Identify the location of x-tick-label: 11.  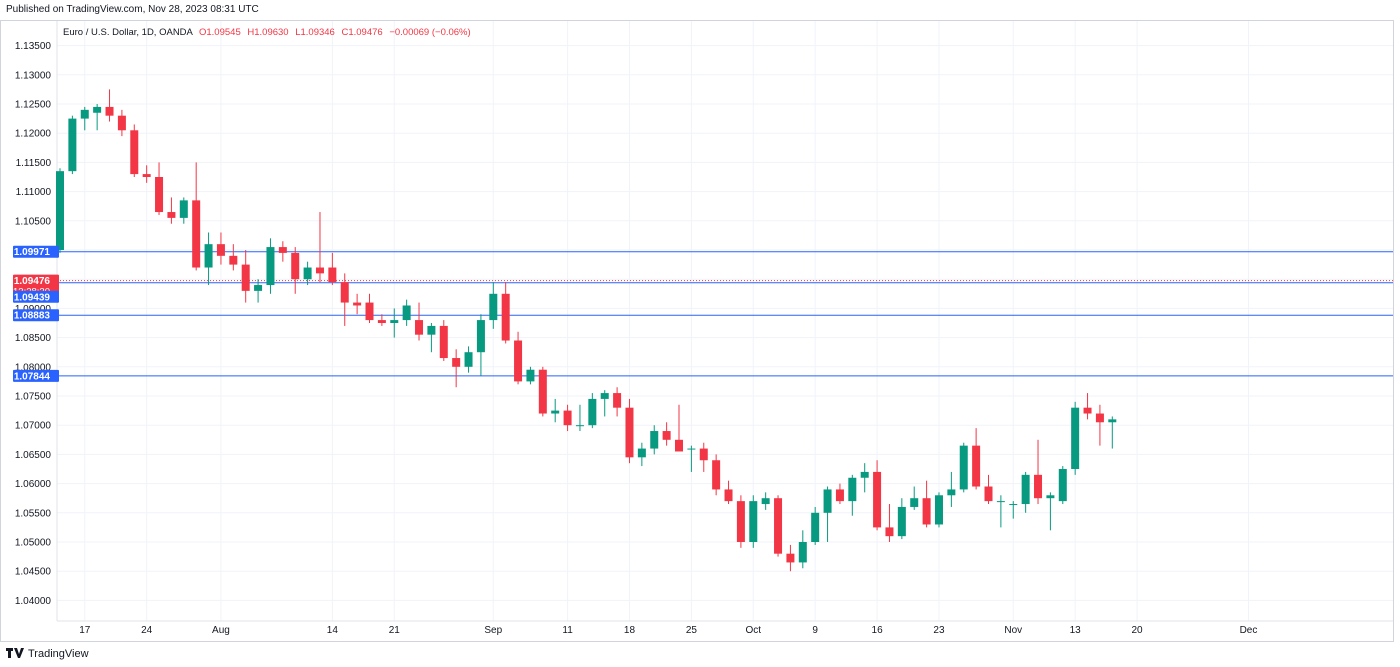
(567, 630).